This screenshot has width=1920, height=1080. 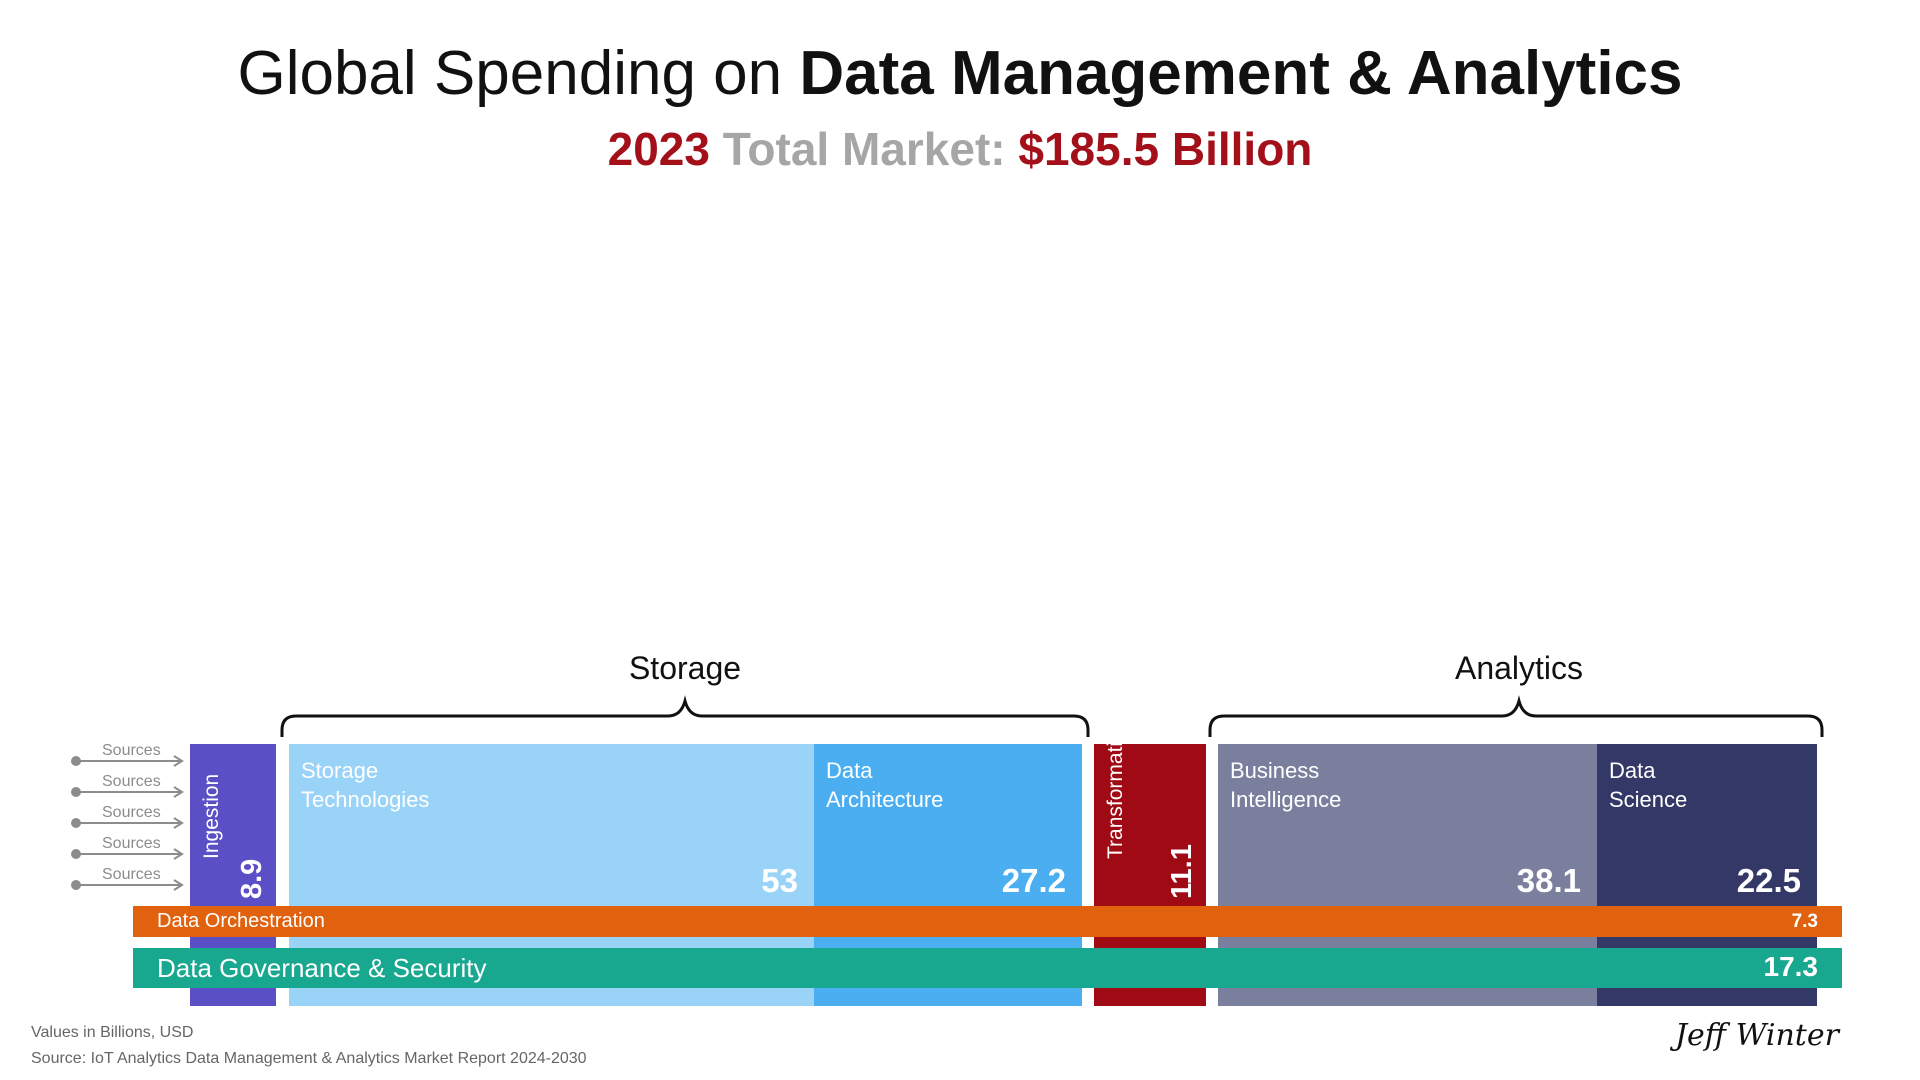 What do you see at coordinates (1182, 871) in the screenshot?
I see `segment-value: 11.1` at bounding box center [1182, 871].